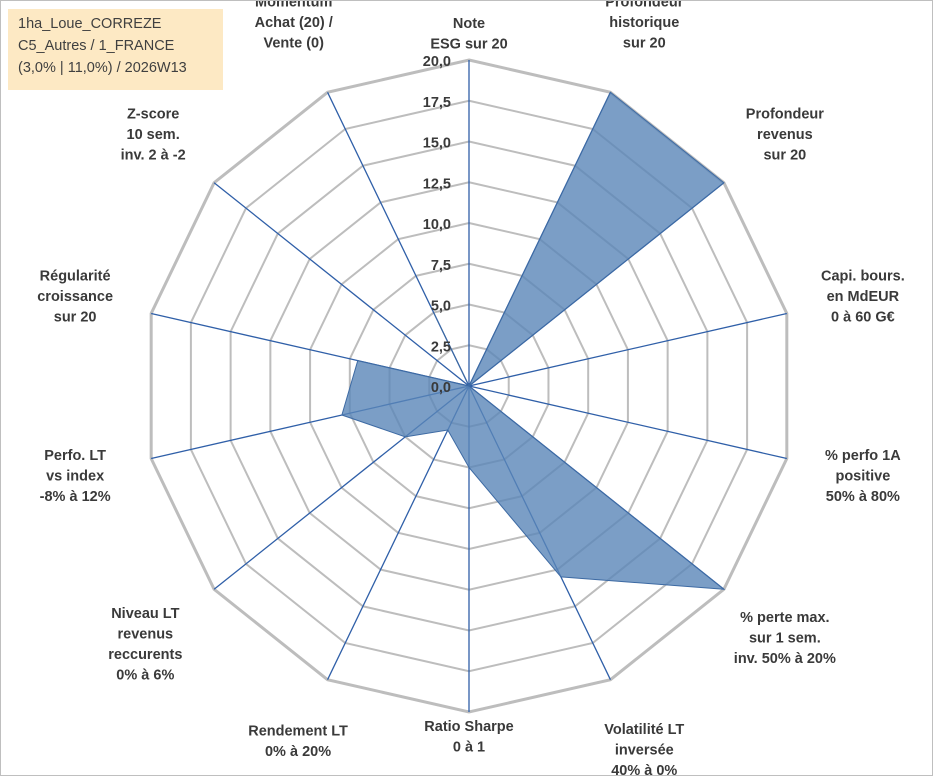 This screenshot has height=776, width=933. I want to click on radar-ticks: 0,0 2,5 5,0 7,5 10,0 12,5 15,0 17,5 20,0, so click(437, 225).